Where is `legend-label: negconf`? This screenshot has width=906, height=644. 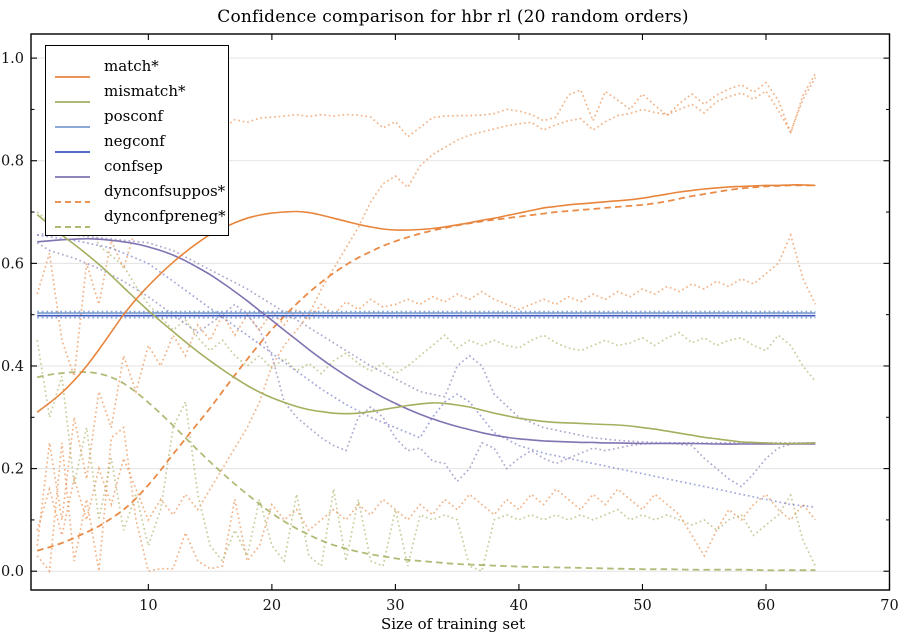
legend-label: negconf is located at coordinates (134, 140).